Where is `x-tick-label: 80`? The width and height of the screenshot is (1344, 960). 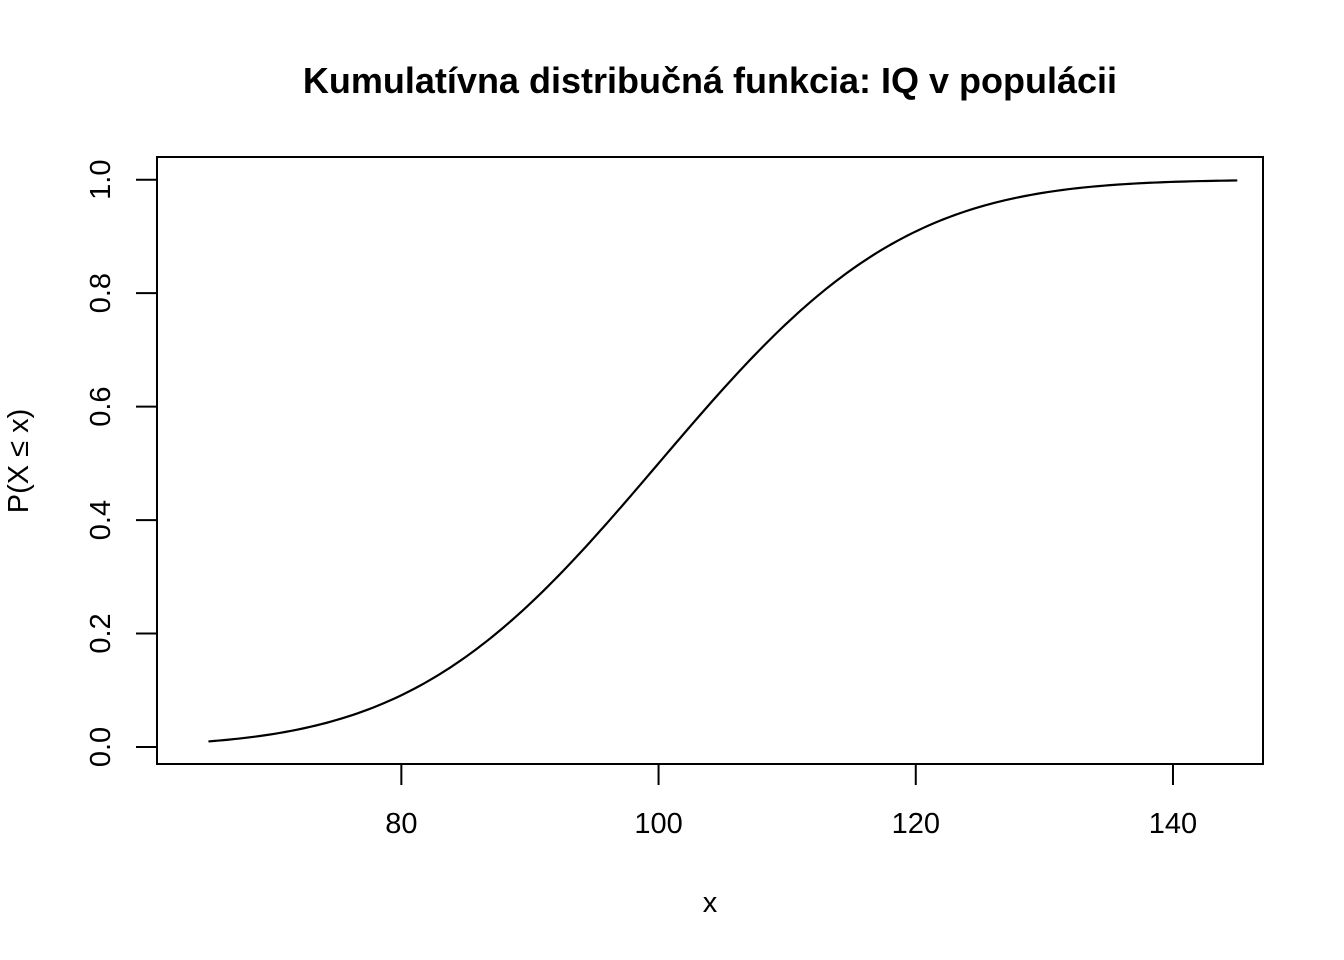
x-tick-label: 80 is located at coordinates (401, 824).